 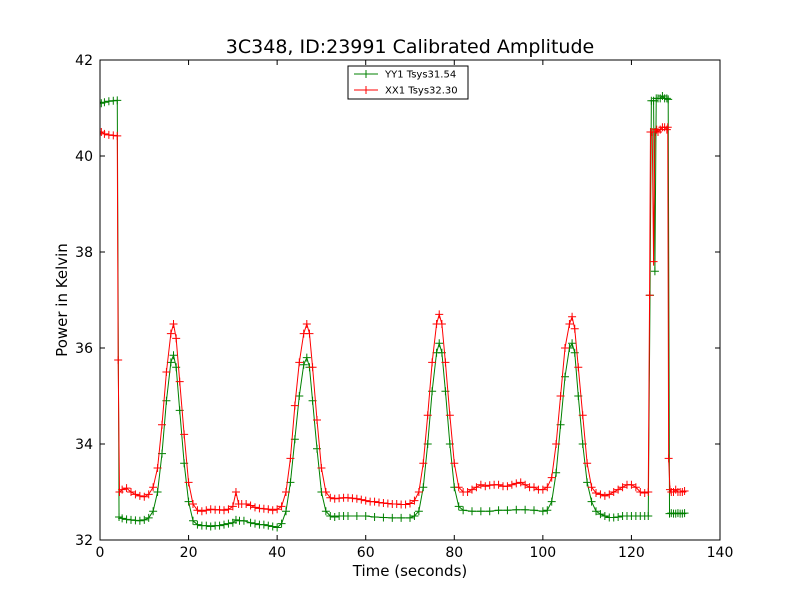 What do you see at coordinates (277, 553) in the screenshot?
I see `x-tick-label: 40` at bounding box center [277, 553].